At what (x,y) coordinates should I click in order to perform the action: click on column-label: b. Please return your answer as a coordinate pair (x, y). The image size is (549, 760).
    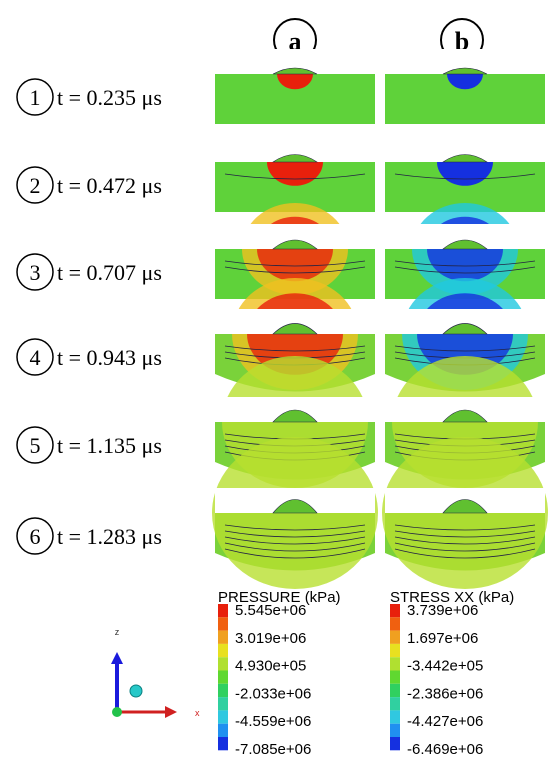
    Looking at the image, I should click on (462, 41).